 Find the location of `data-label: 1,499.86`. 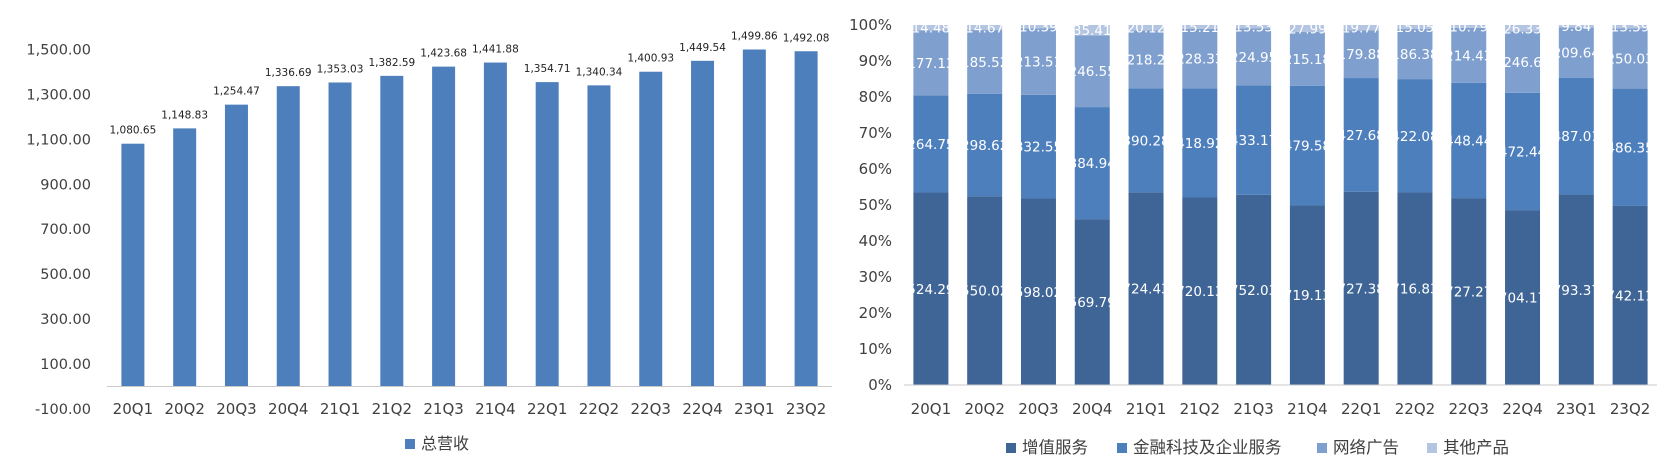

data-label: 1,499.86 is located at coordinates (754, 37).